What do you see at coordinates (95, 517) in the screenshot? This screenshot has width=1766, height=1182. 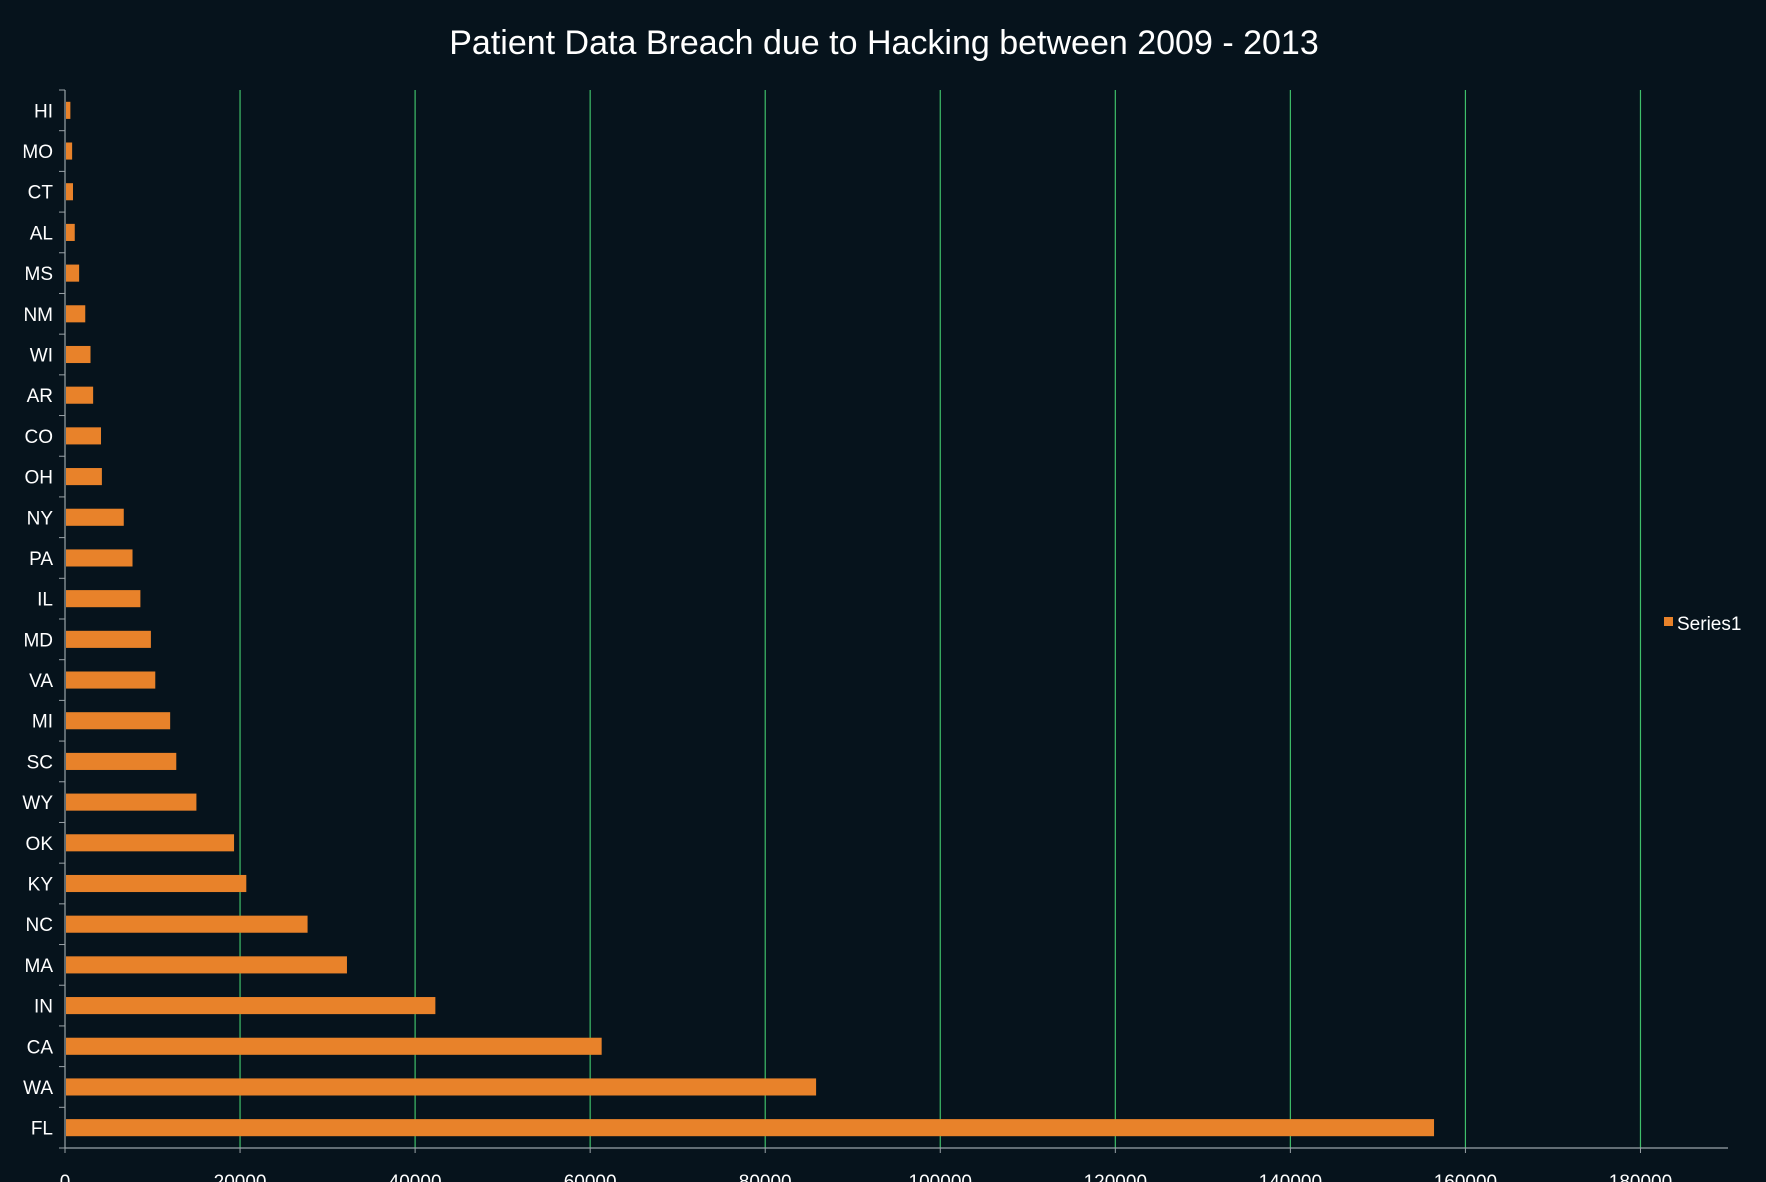 I see `bar-ny` at bounding box center [95, 517].